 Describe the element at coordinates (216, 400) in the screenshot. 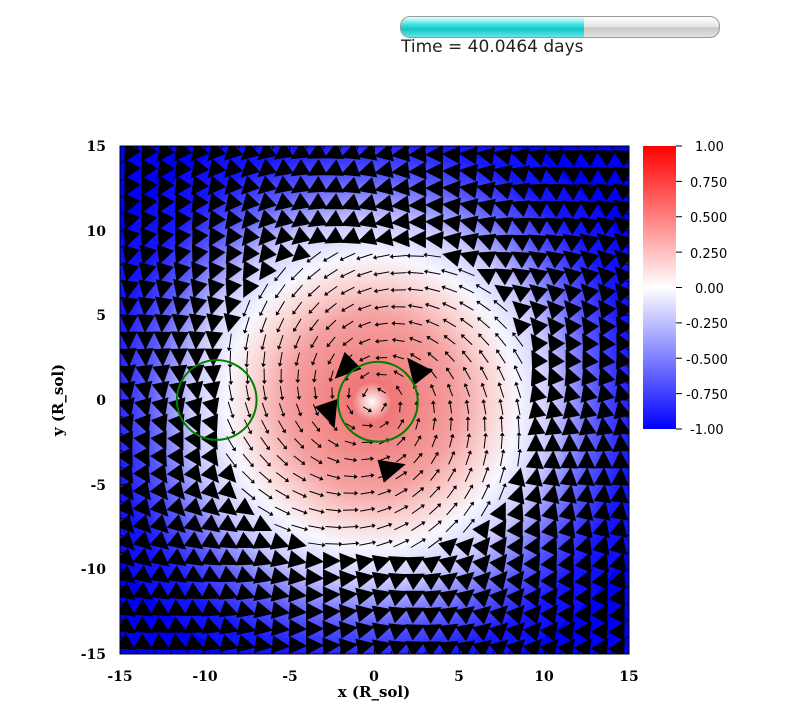

I see `object-circle` at that location.